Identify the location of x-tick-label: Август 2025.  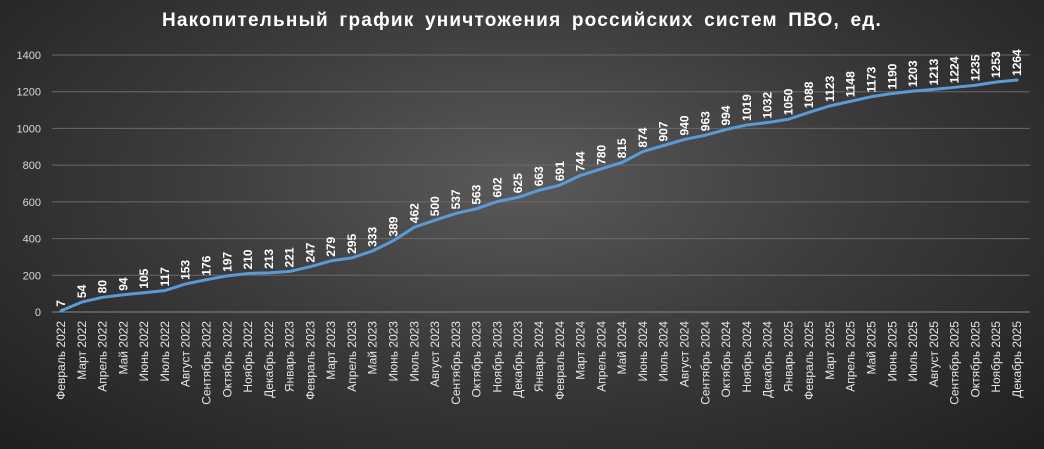
(934, 354).